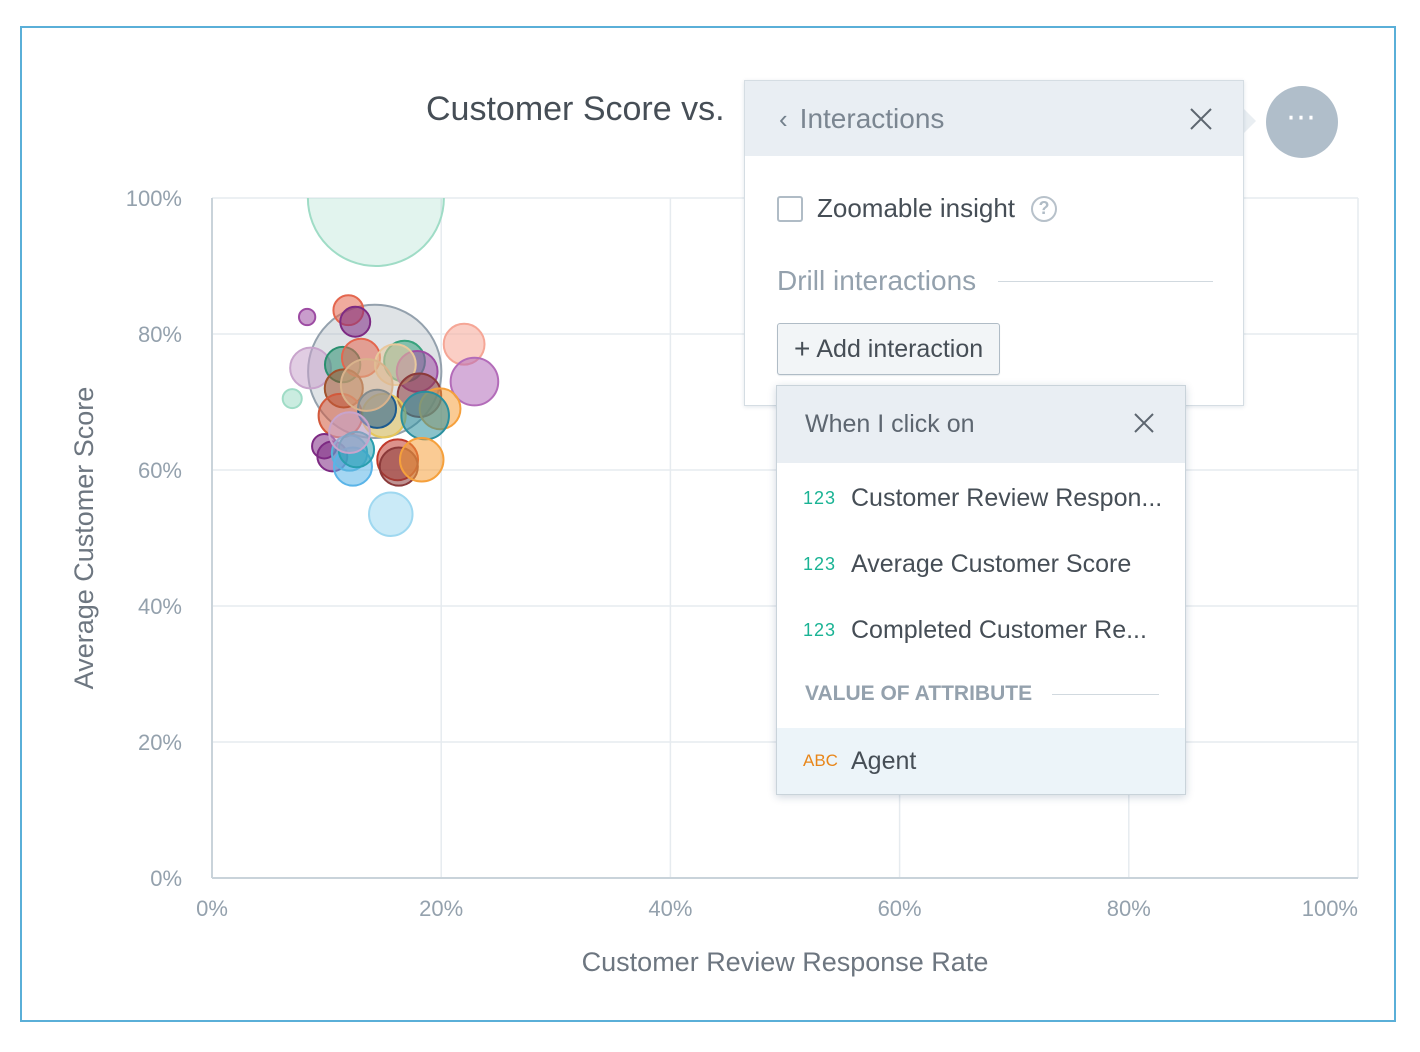 The width and height of the screenshot is (1420, 1052). I want to click on dropdown-title: When I click on, so click(890, 424).